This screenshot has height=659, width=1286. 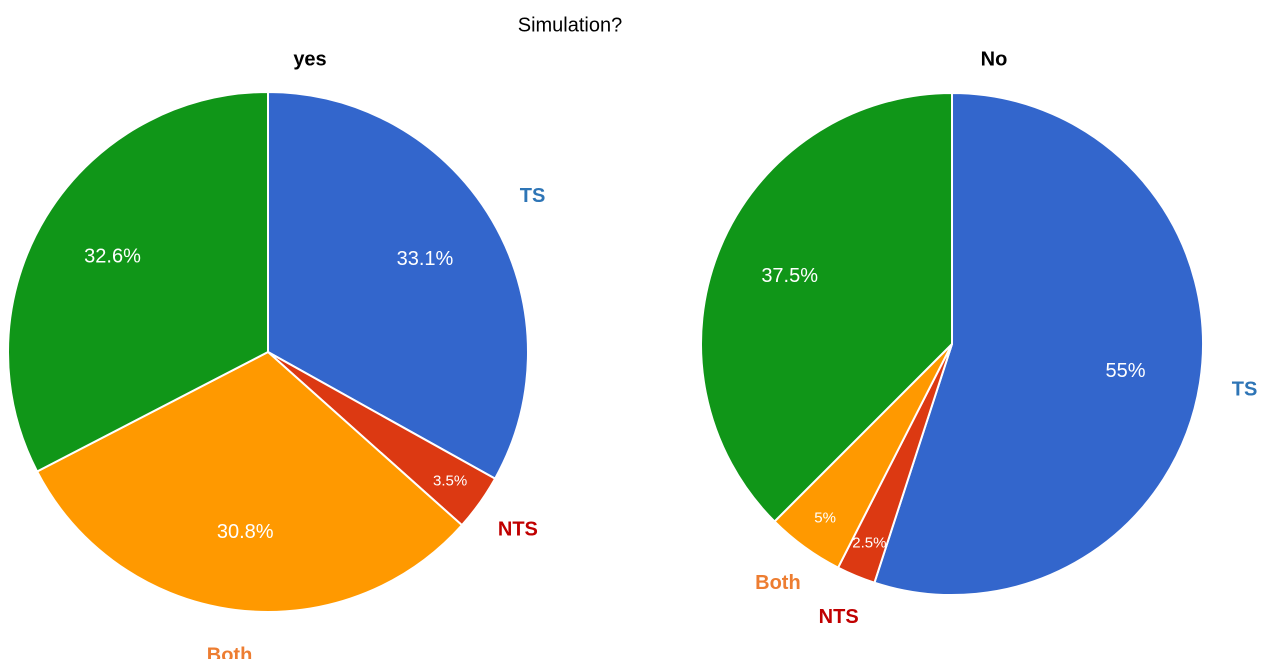 What do you see at coordinates (825, 518) in the screenshot?
I see `value-label: 5%` at bounding box center [825, 518].